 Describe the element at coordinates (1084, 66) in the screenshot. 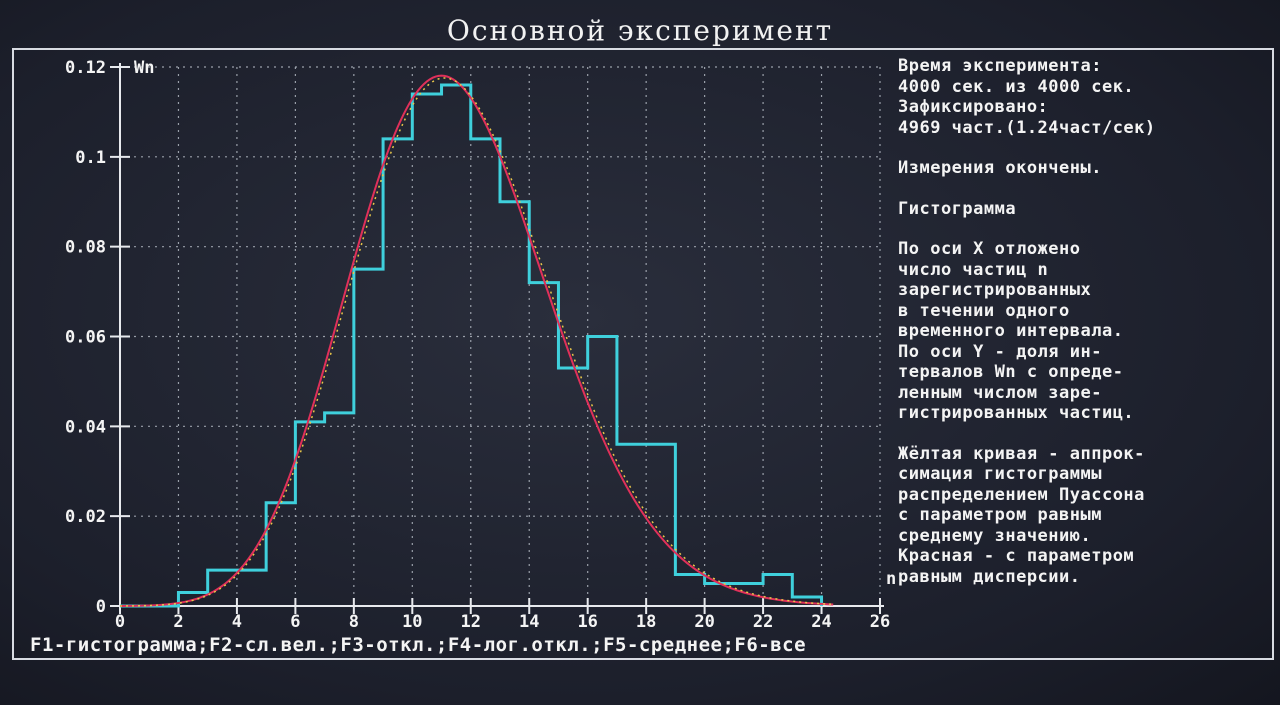

I see `info-line: Время эксперимента:` at that location.